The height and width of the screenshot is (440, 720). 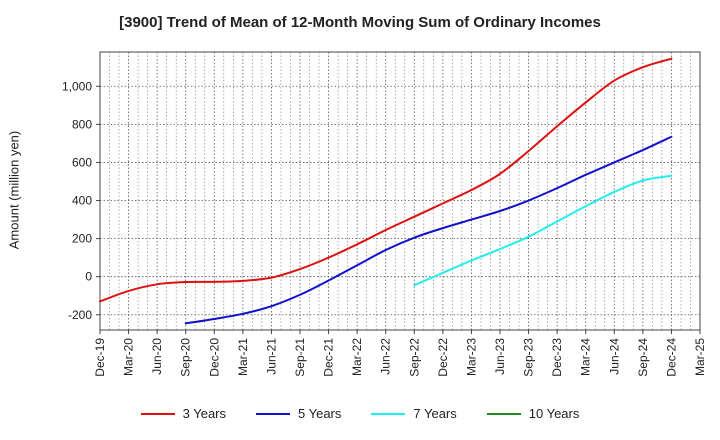 I want to click on legend-item-7-years: 7 Years, so click(x=414, y=413).